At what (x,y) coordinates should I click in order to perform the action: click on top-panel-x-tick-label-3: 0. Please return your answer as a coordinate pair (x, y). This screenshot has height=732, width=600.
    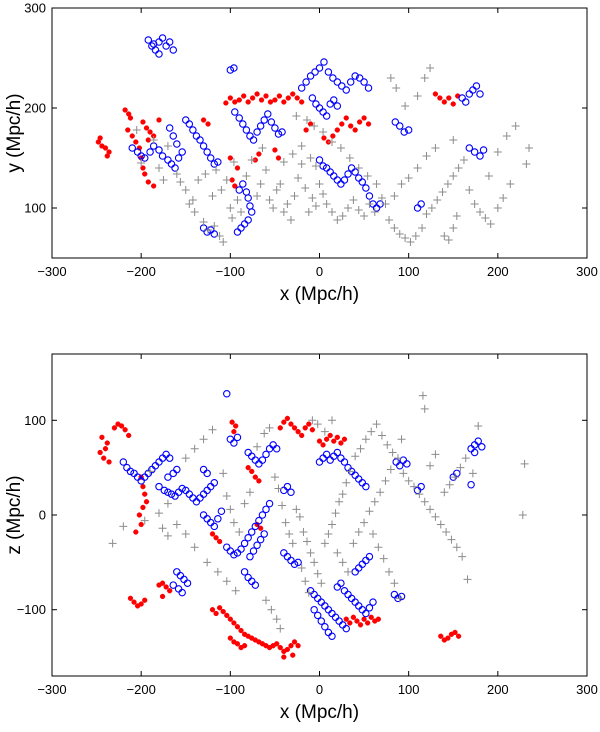
    Looking at the image, I should click on (319, 271).